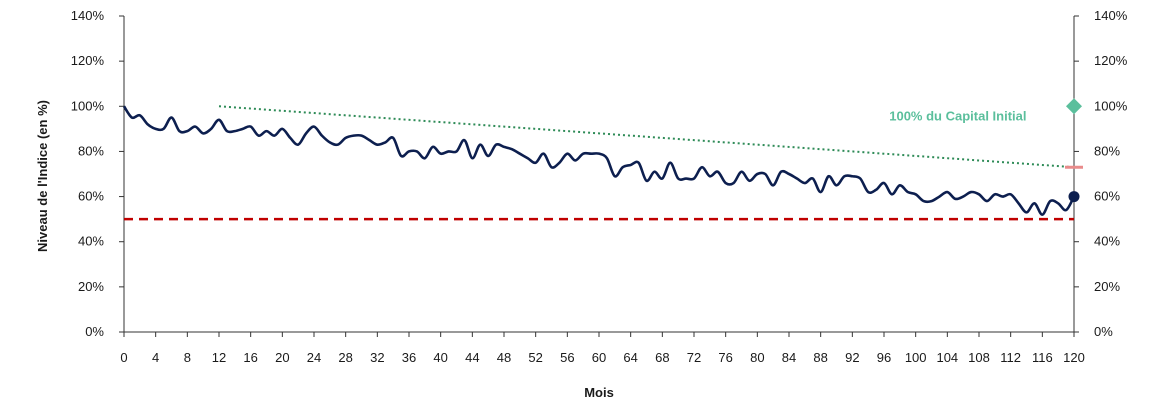  What do you see at coordinates (1103, 331) in the screenshot?
I see `y-tick-label-right: 0%` at bounding box center [1103, 331].